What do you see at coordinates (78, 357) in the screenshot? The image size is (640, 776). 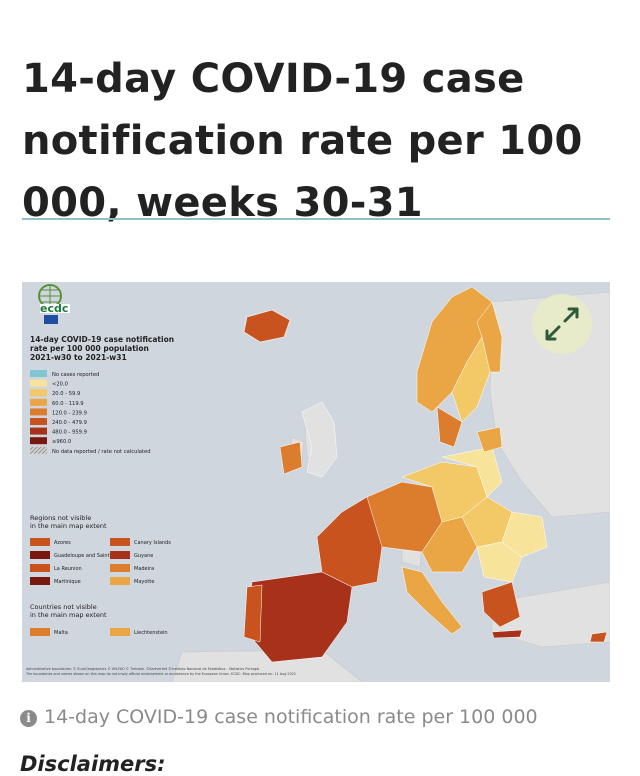 I see `legend-title-3: 2021-w30 to 2021-w31` at bounding box center [78, 357].